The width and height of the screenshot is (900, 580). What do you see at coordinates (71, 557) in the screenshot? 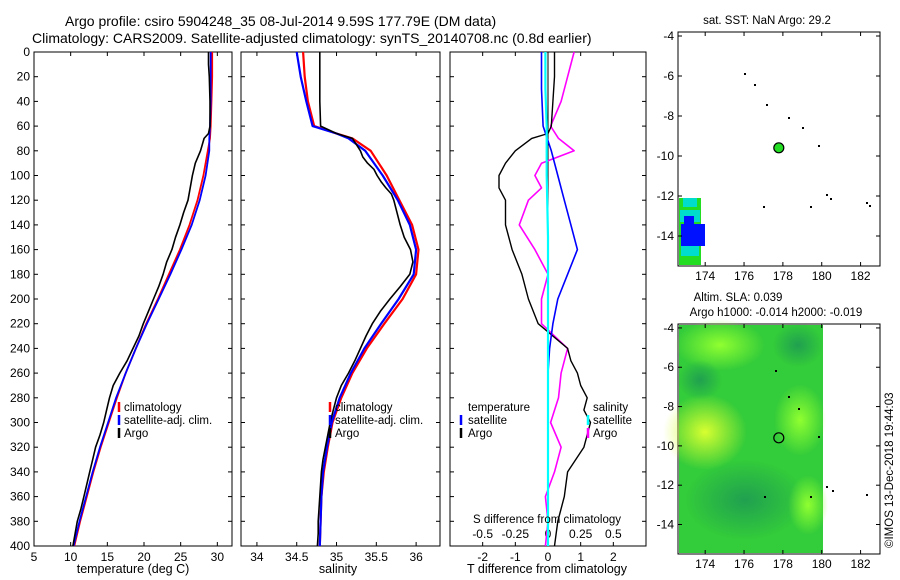
I see `x-tick-label: 10` at bounding box center [71, 557].